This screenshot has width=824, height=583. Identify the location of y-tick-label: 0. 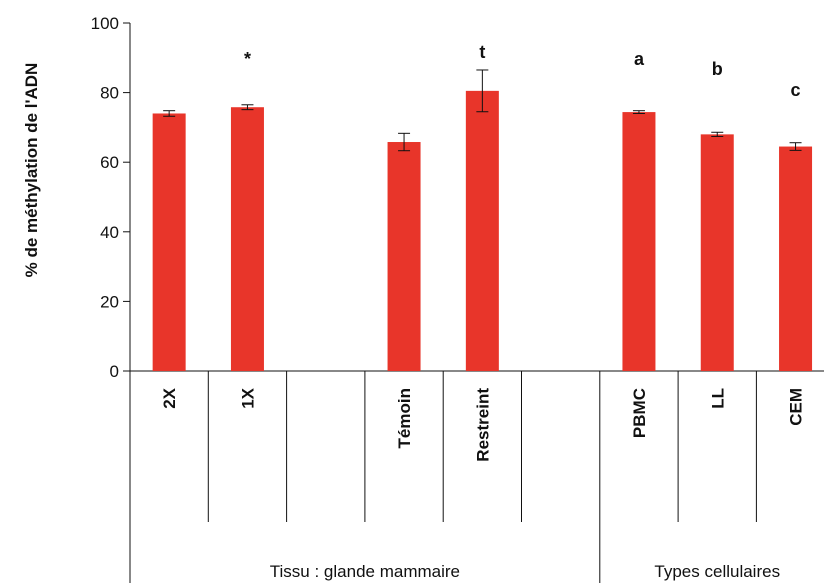
(114, 371).